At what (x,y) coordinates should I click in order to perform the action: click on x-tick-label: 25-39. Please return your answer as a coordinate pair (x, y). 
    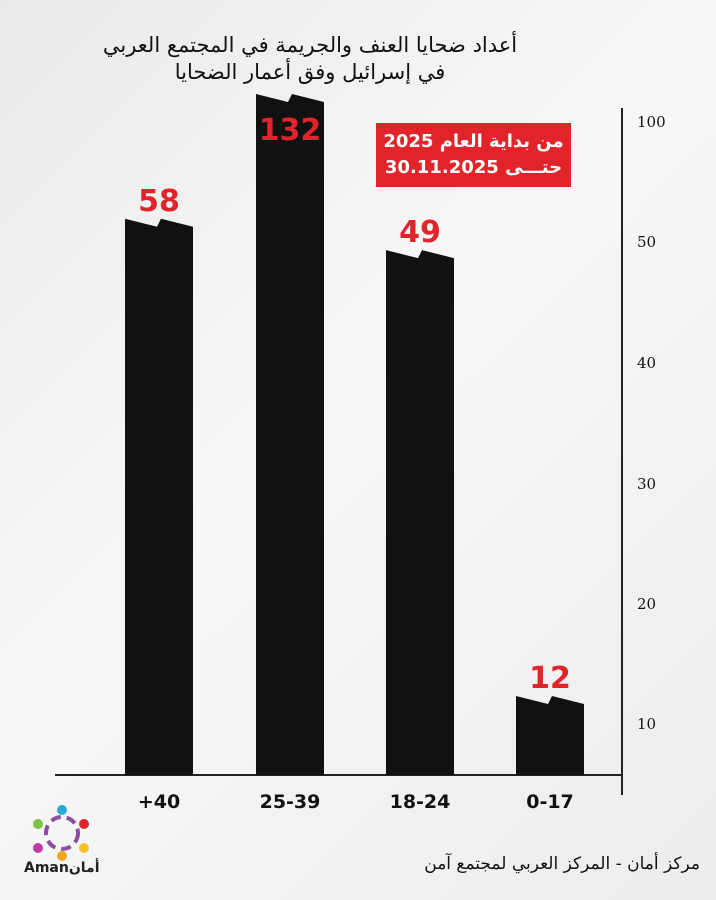
    Looking at the image, I should click on (290, 802).